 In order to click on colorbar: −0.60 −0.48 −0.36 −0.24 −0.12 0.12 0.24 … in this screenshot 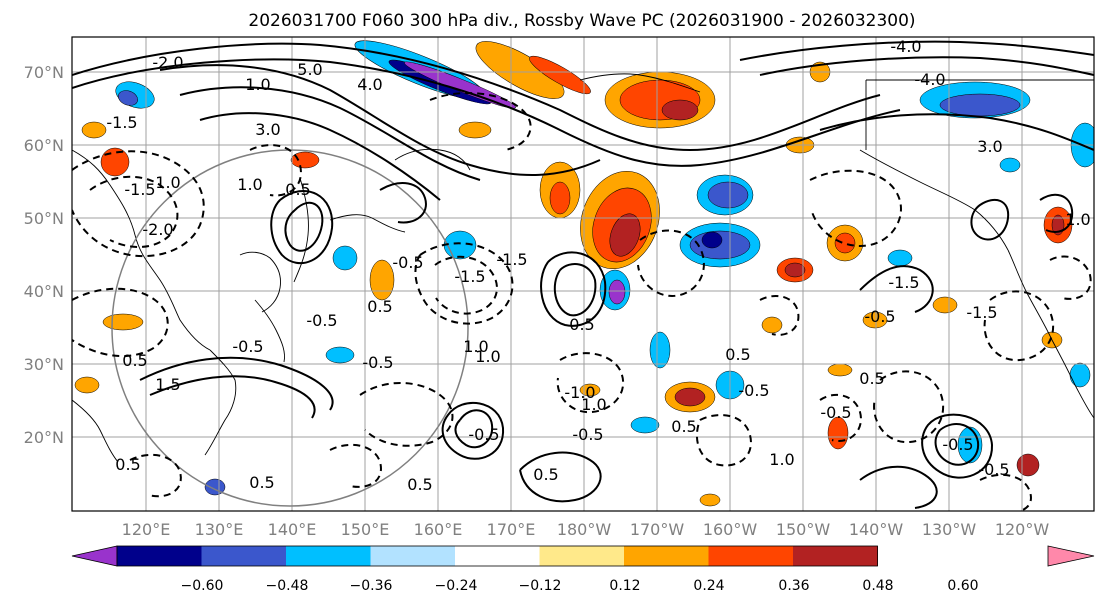, I will do `click(583, 569)`.